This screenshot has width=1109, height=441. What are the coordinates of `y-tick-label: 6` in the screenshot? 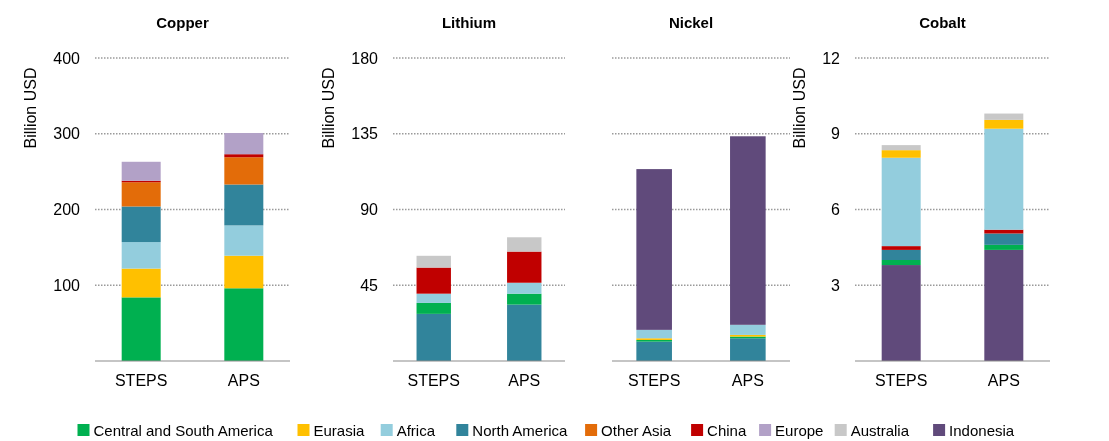 It's located at (836, 210).